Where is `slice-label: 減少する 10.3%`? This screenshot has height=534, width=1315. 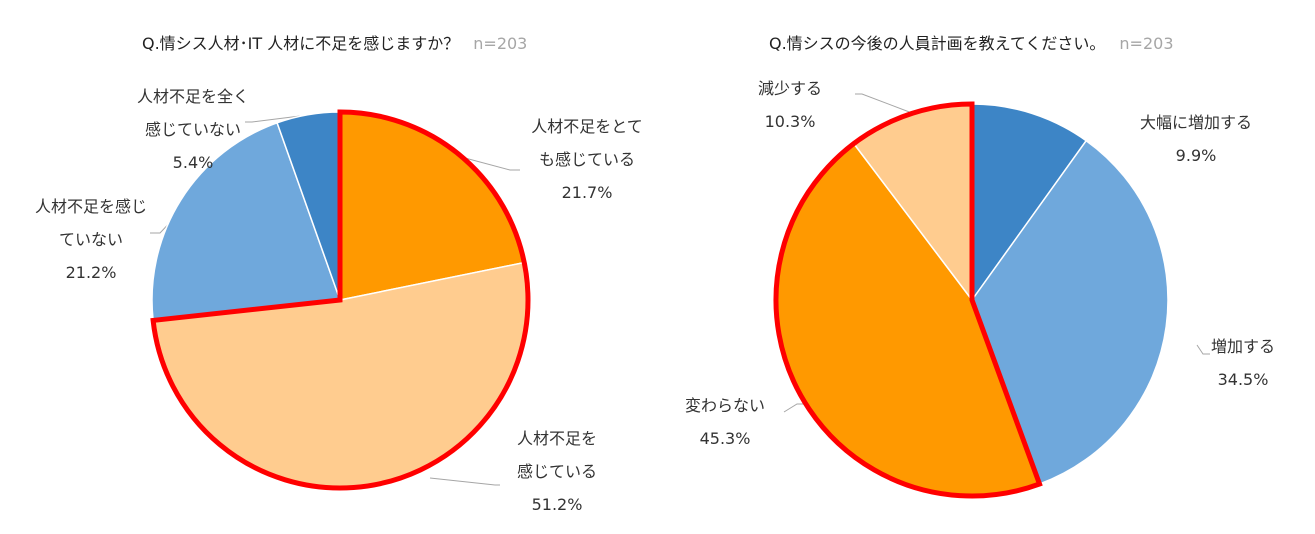 slice-label: 減少する 10.3% is located at coordinates (789, 105).